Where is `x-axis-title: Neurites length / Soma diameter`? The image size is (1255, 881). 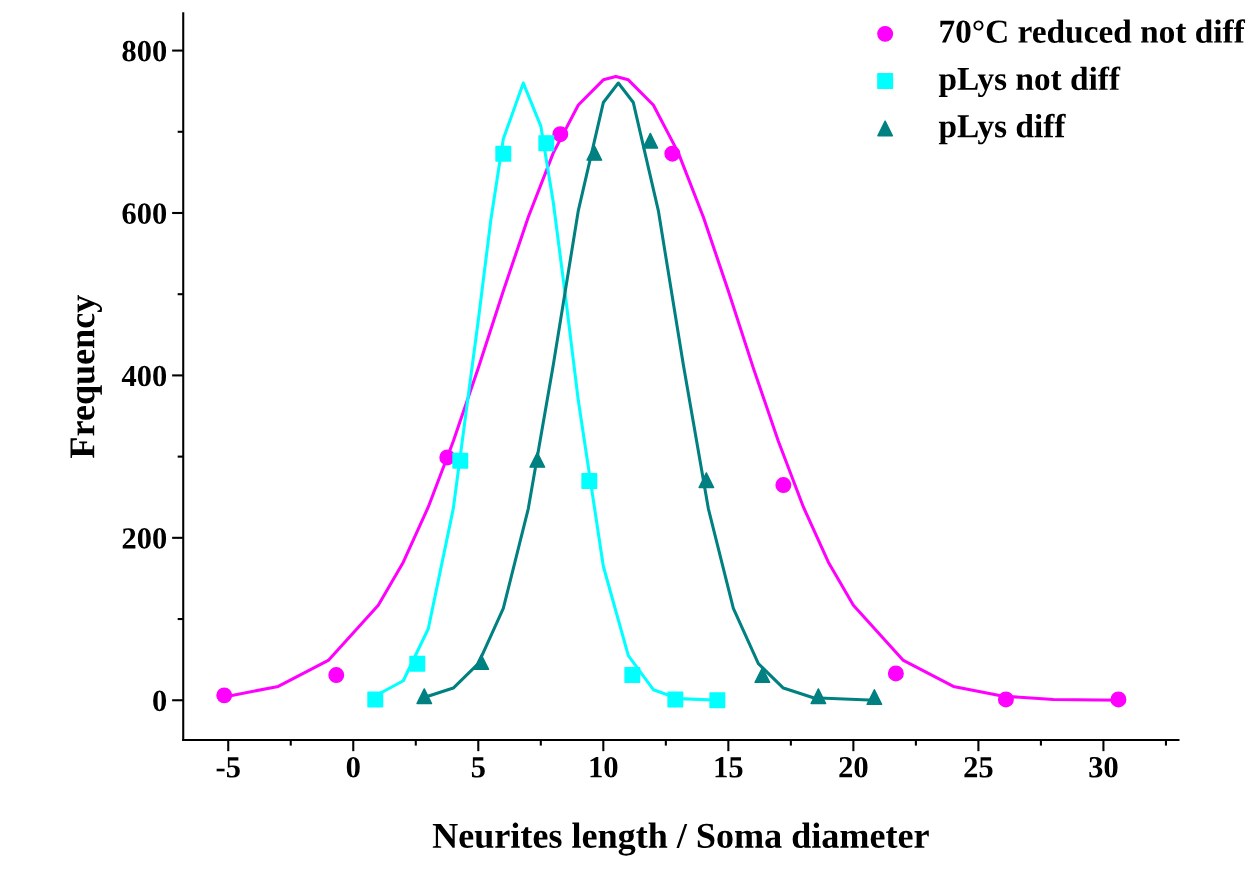
x-axis-title: Neurites length / Soma diameter is located at coordinates (680, 839).